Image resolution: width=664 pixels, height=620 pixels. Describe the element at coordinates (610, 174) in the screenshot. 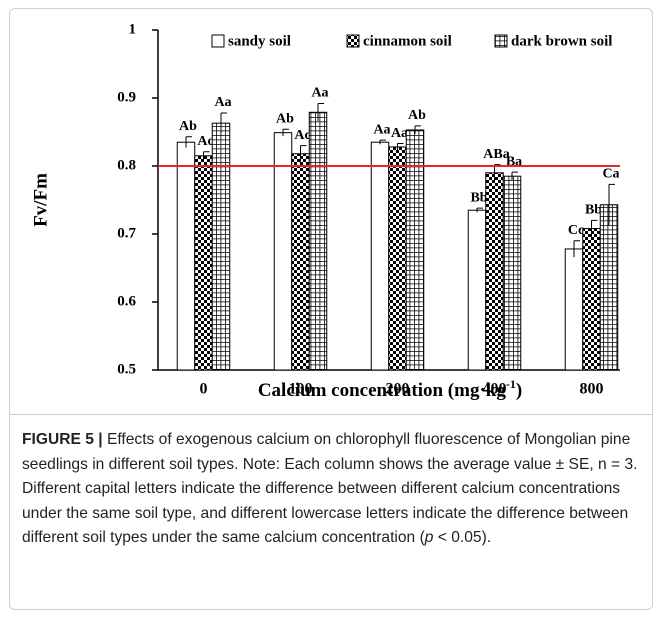

I see `bar-label: Ca` at that location.